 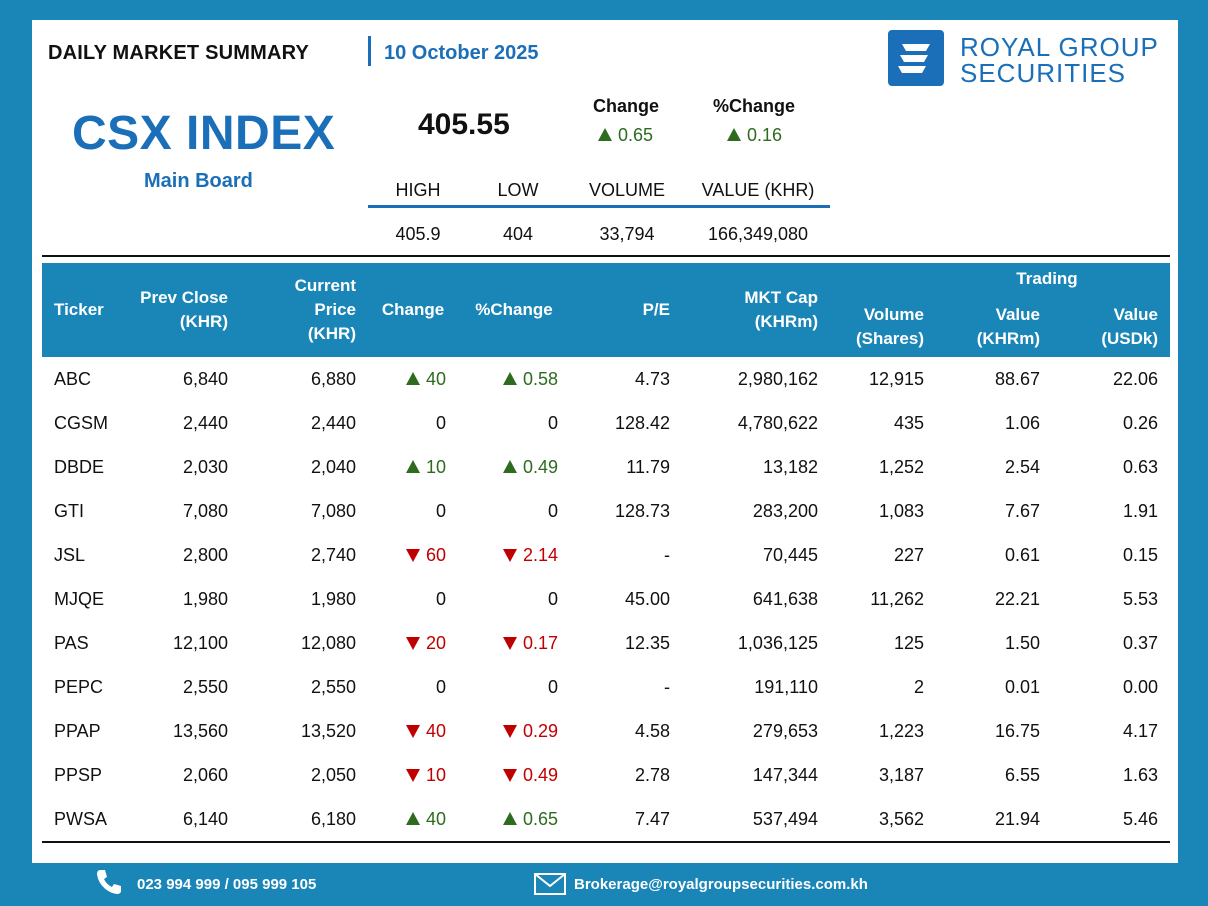 I want to click on cell-value-usdk: 0.37, so click(x=1140, y=642).